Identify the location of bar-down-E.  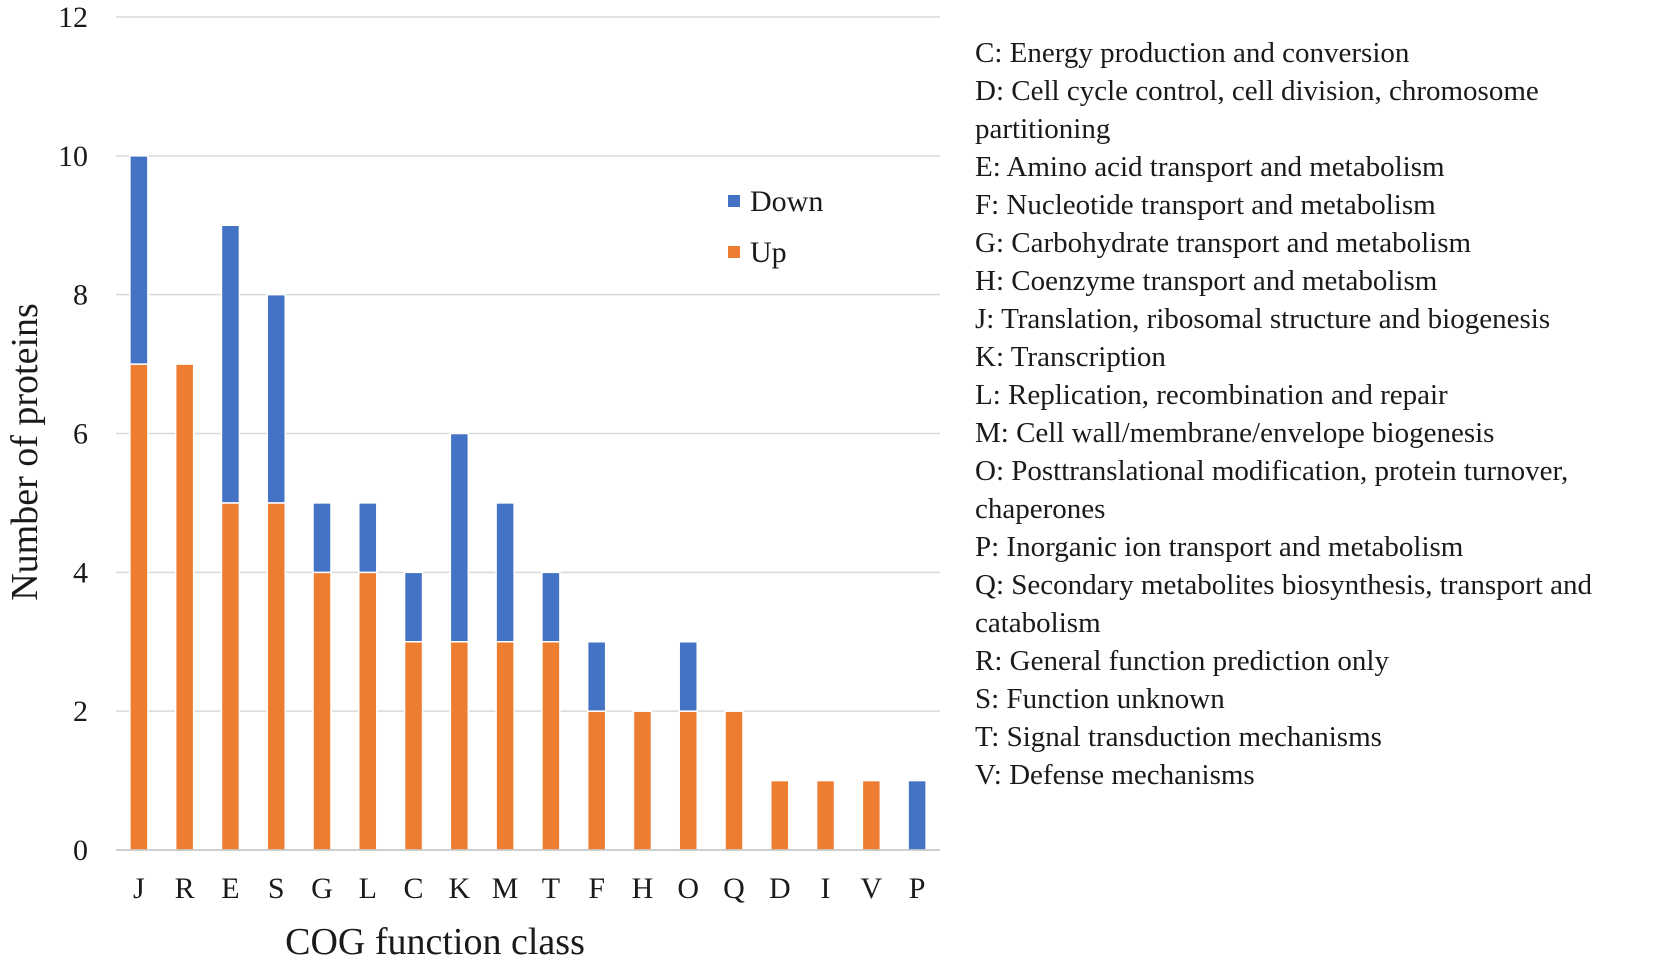
(230, 364).